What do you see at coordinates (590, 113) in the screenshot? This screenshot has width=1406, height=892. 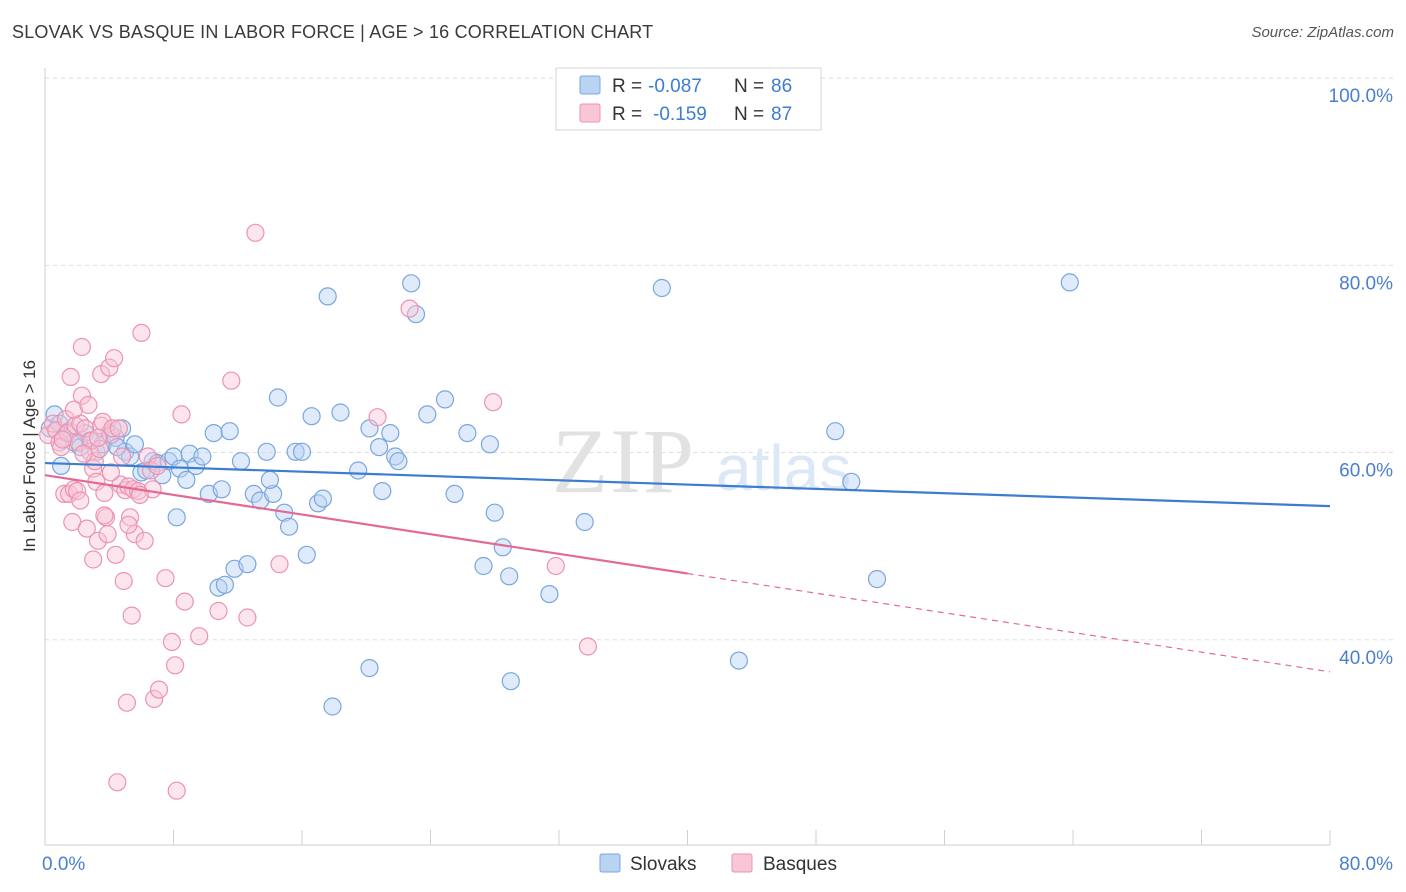 I see `legend-swatch-basques` at bounding box center [590, 113].